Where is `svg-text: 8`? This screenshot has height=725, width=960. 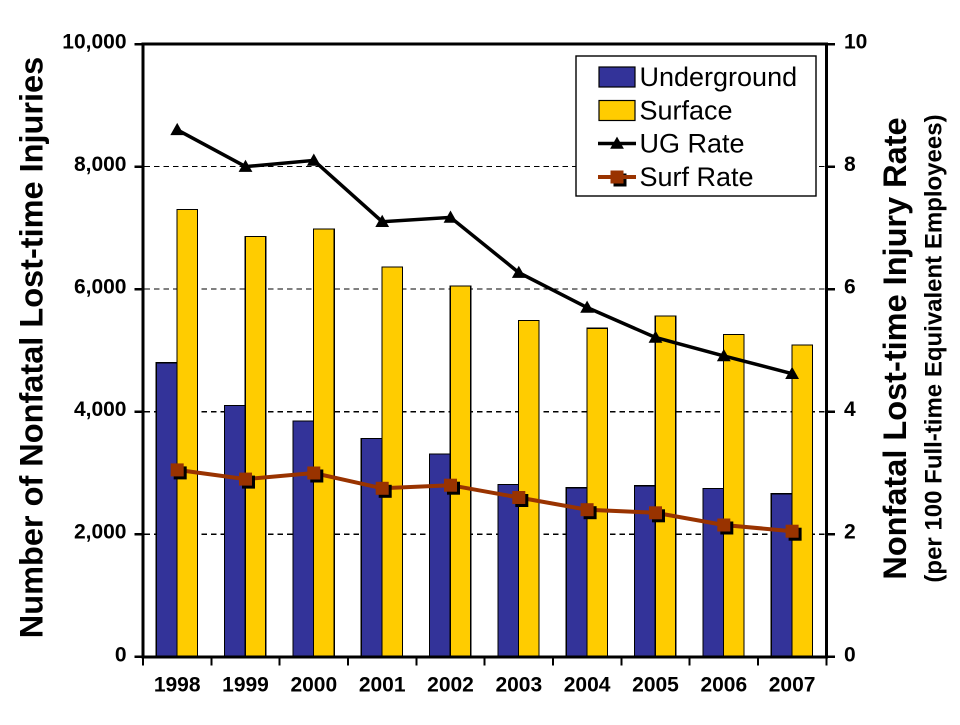 svg-text: 8 is located at coordinates (850, 164).